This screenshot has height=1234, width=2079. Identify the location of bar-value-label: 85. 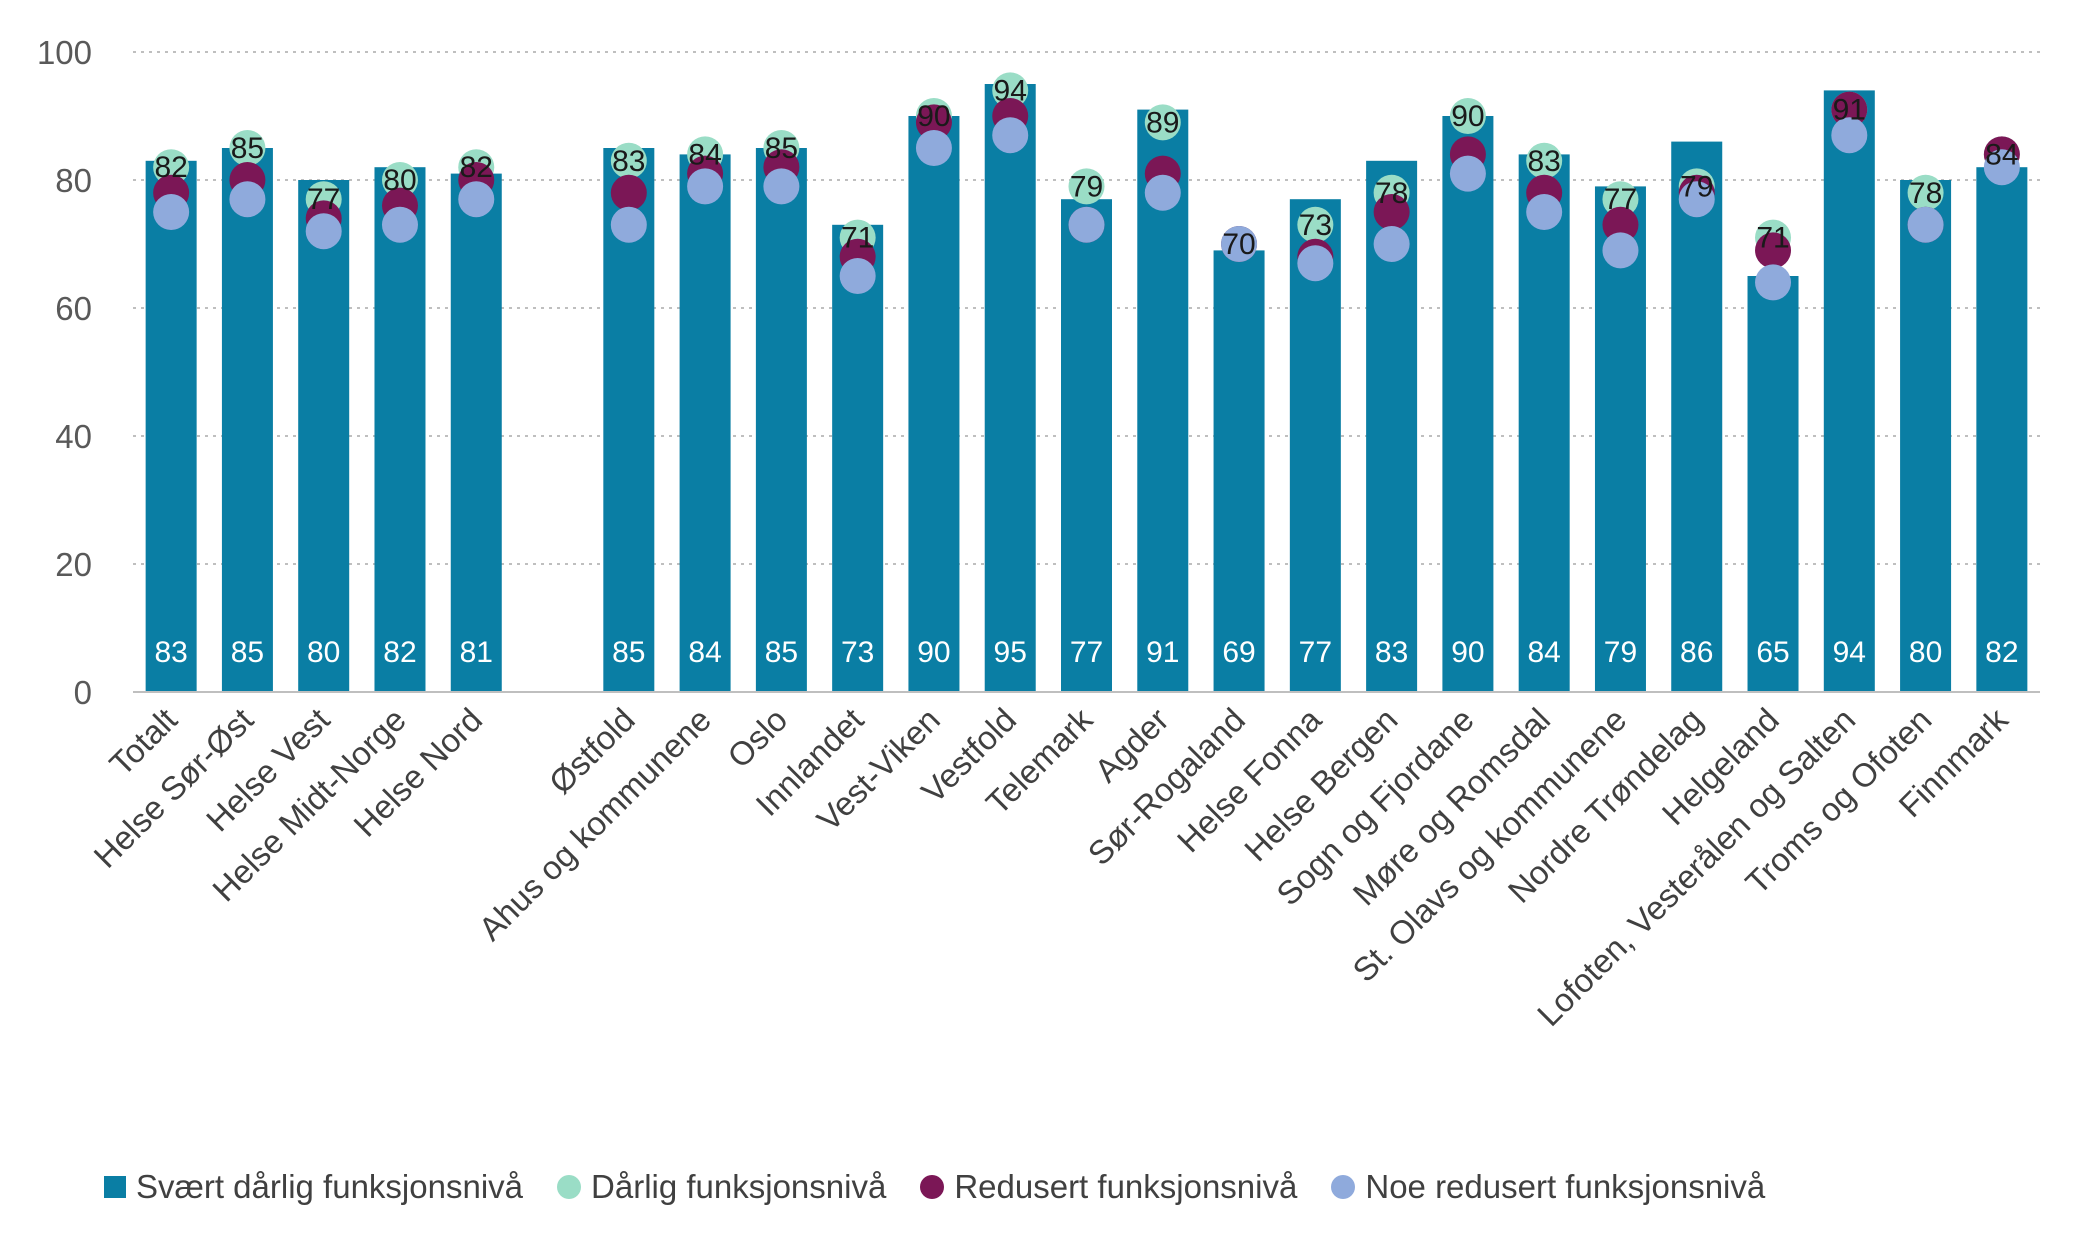
(628, 652).